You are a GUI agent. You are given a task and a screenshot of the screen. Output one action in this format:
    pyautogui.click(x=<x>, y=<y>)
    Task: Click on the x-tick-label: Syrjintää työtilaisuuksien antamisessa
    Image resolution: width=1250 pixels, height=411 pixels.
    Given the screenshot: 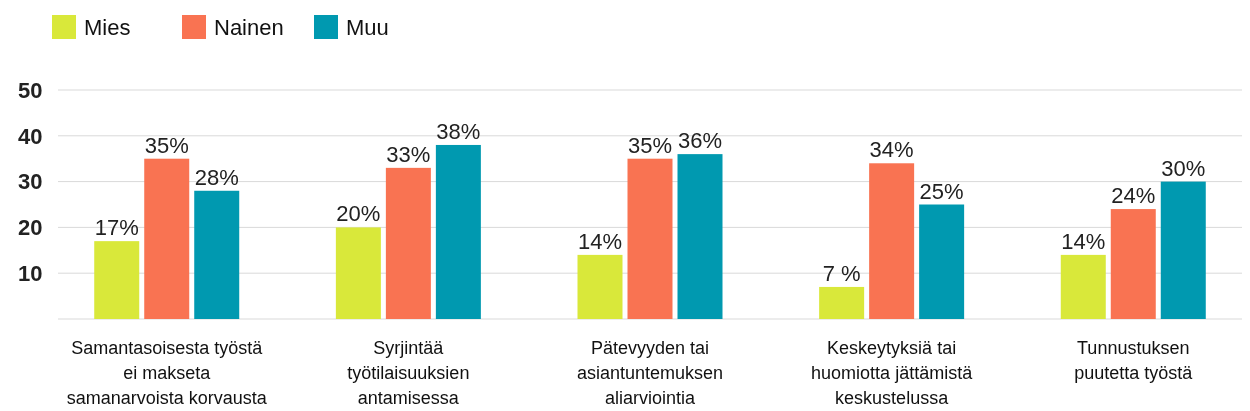 What is the action you would take?
    pyautogui.click(x=408, y=373)
    